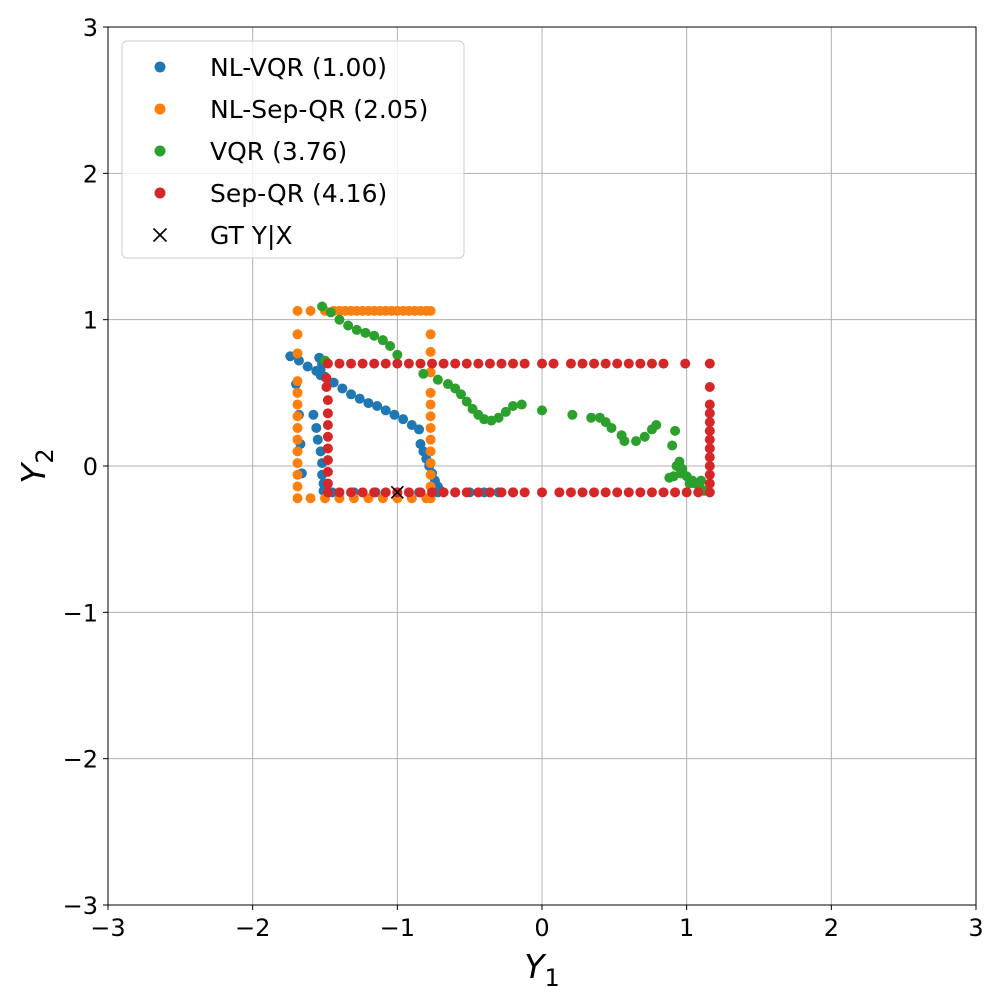  I want to click on y-tick-label: 3, so click(90, 28).